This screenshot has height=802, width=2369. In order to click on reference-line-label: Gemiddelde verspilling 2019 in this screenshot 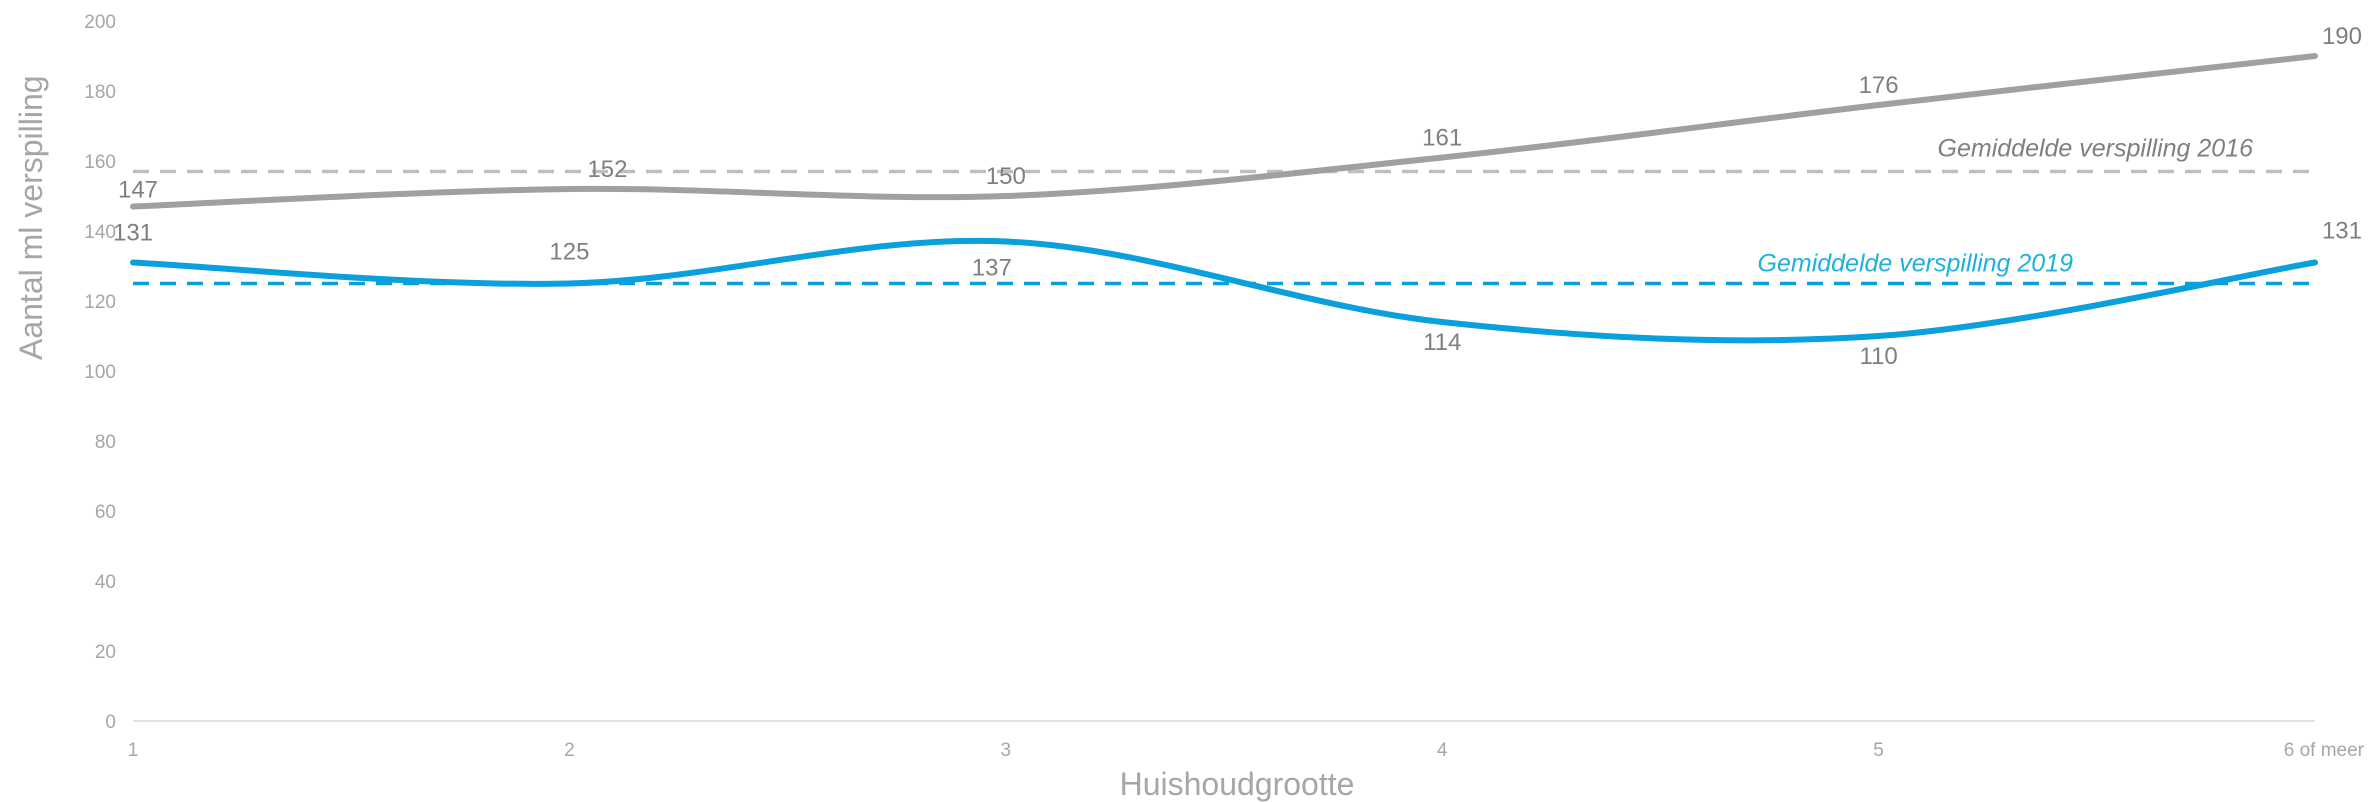, I will do `click(1916, 264)`.